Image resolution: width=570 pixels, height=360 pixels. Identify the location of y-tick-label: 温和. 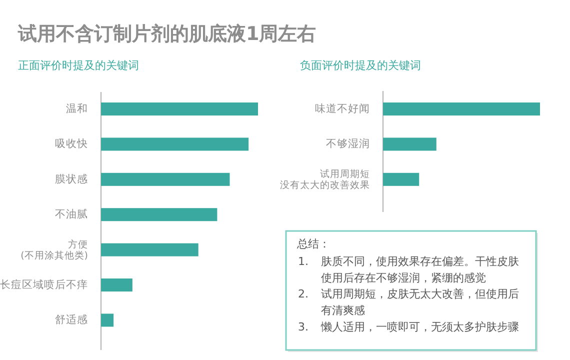
(77, 108).